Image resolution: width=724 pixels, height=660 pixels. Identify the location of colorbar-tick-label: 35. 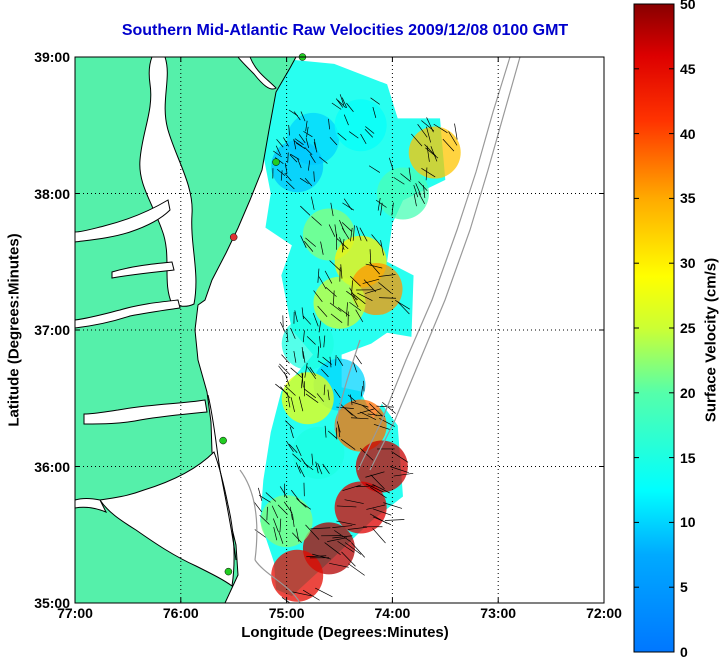
(688, 198).